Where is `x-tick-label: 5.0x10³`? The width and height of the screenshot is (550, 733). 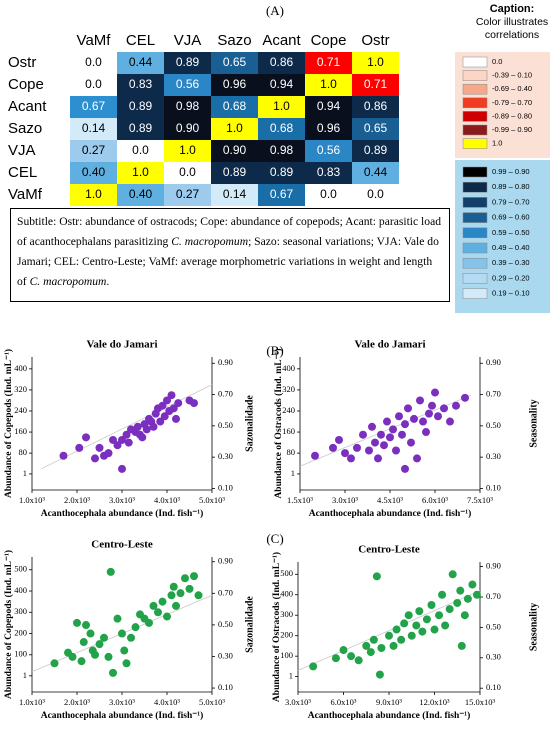 x-tick-label: 5.0x10³ is located at coordinates (212, 500).